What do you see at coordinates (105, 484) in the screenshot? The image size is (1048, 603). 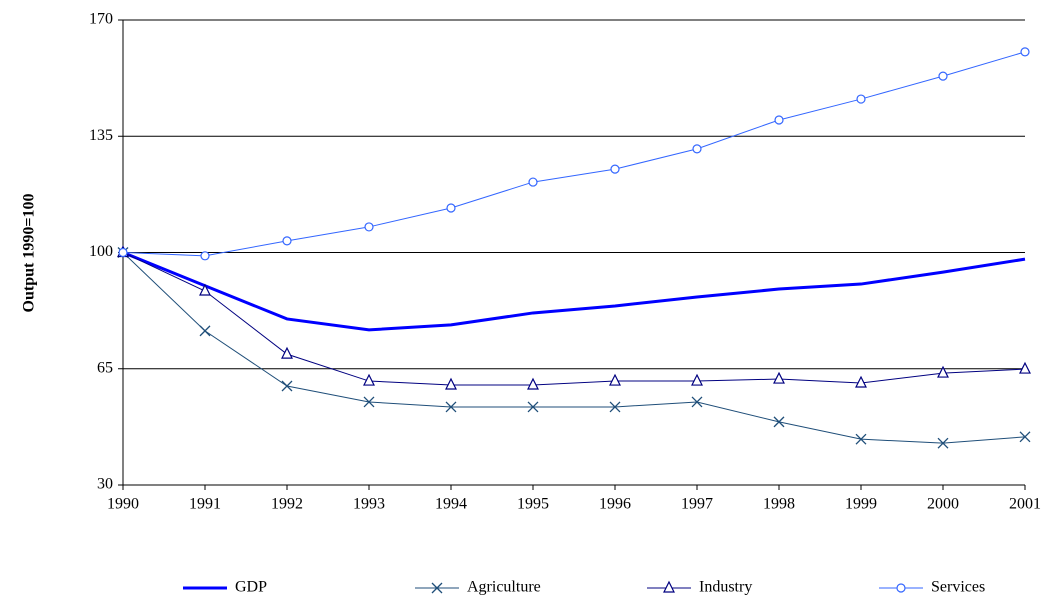 I see `y-tick-label: 30` at bounding box center [105, 484].